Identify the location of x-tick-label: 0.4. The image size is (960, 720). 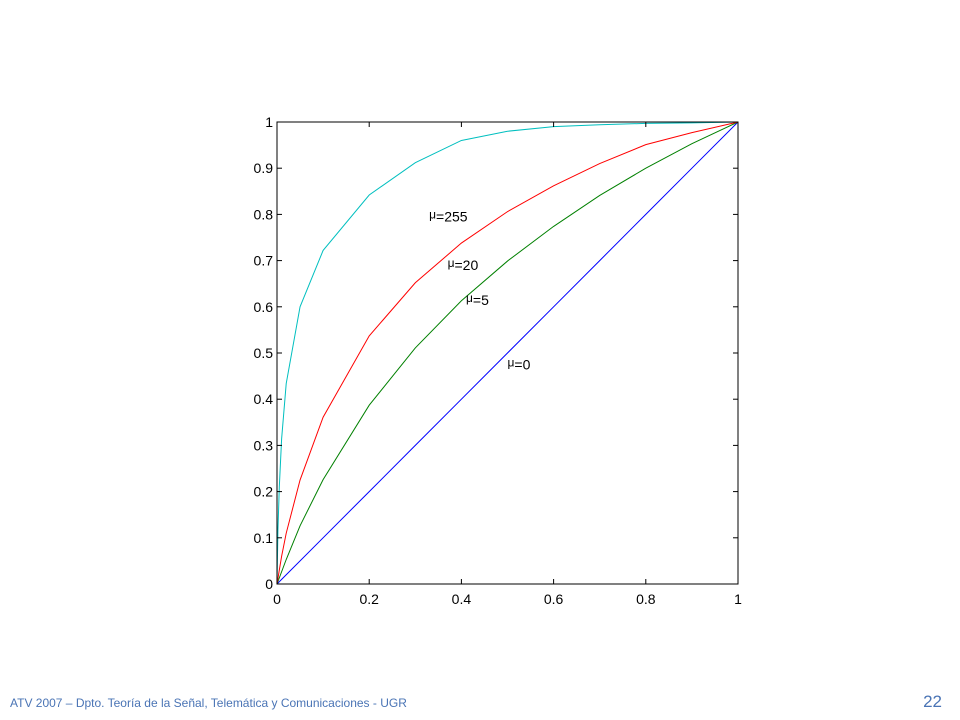
(462, 599).